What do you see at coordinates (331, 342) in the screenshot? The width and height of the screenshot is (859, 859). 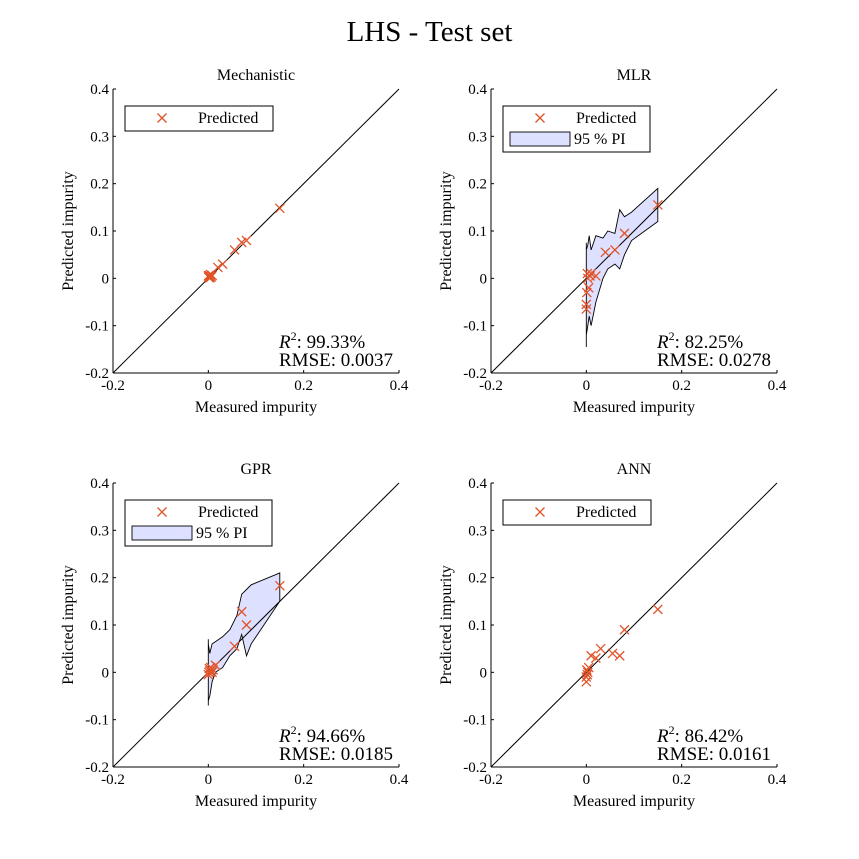 I see `r2-value: : 99.33%` at bounding box center [331, 342].